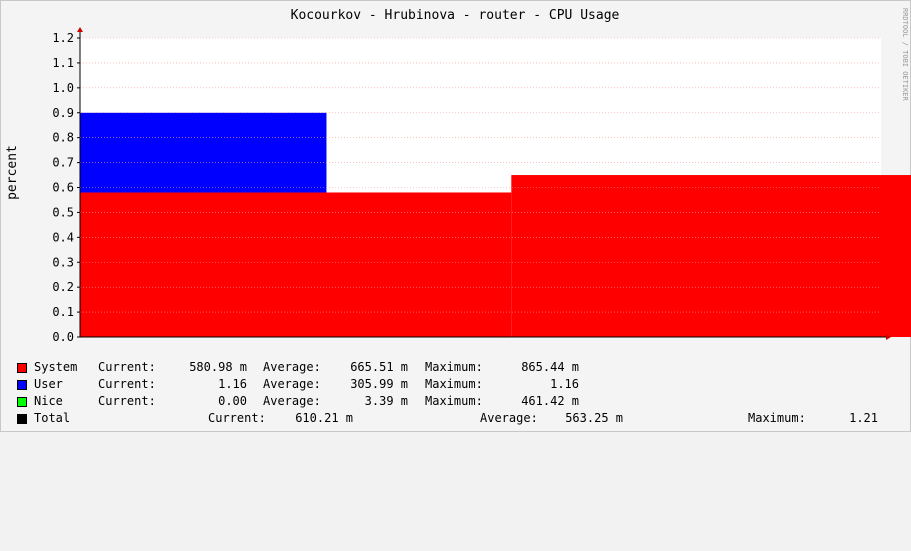  I want to click on legend-average-value: 305.99 m, so click(379, 384).